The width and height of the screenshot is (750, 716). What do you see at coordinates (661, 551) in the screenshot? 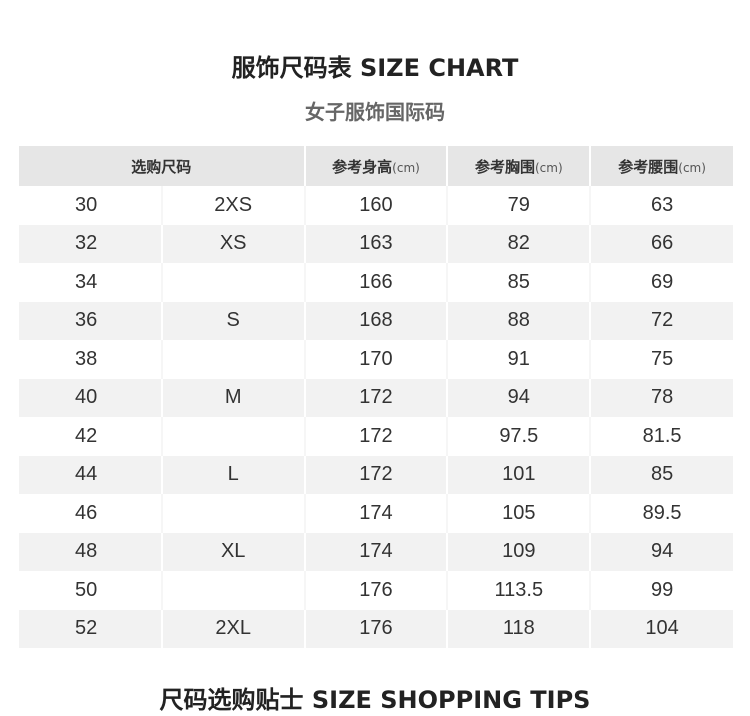
I see `cell-waist: 94` at bounding box center [661, 551].